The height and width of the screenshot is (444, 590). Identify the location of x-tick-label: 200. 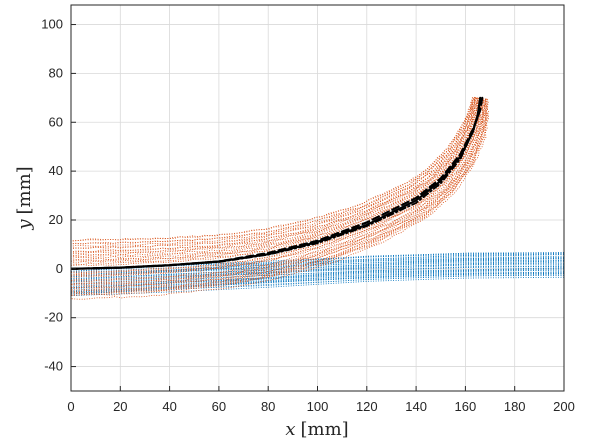
(564, 406).